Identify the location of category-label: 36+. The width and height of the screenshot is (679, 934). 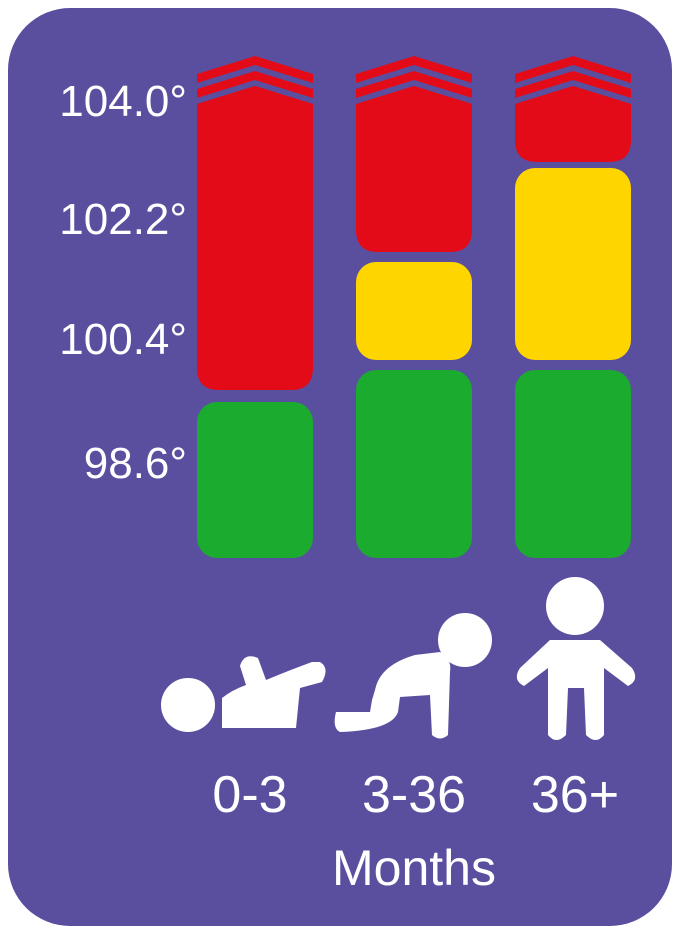
(575, 795).